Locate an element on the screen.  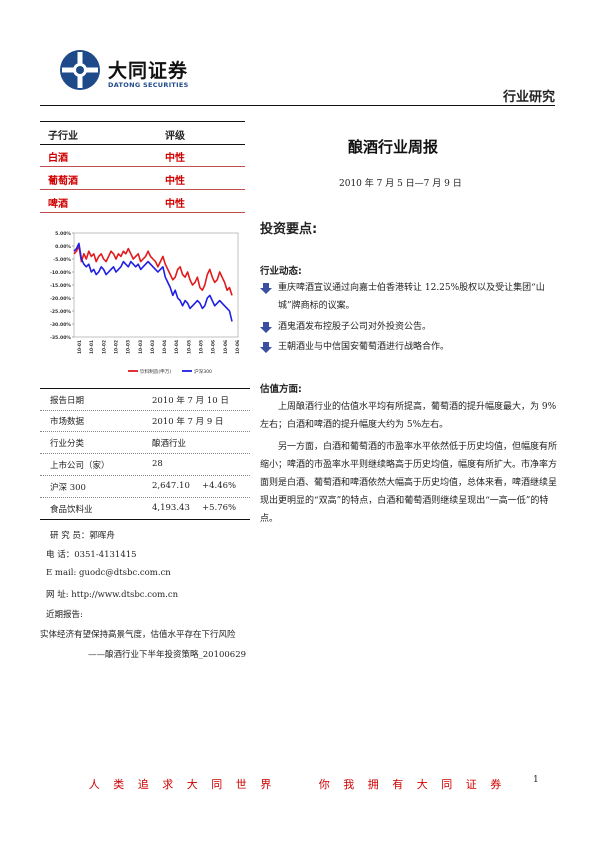
y-tick-label: -10.00% is located at coordinates (60, 273).